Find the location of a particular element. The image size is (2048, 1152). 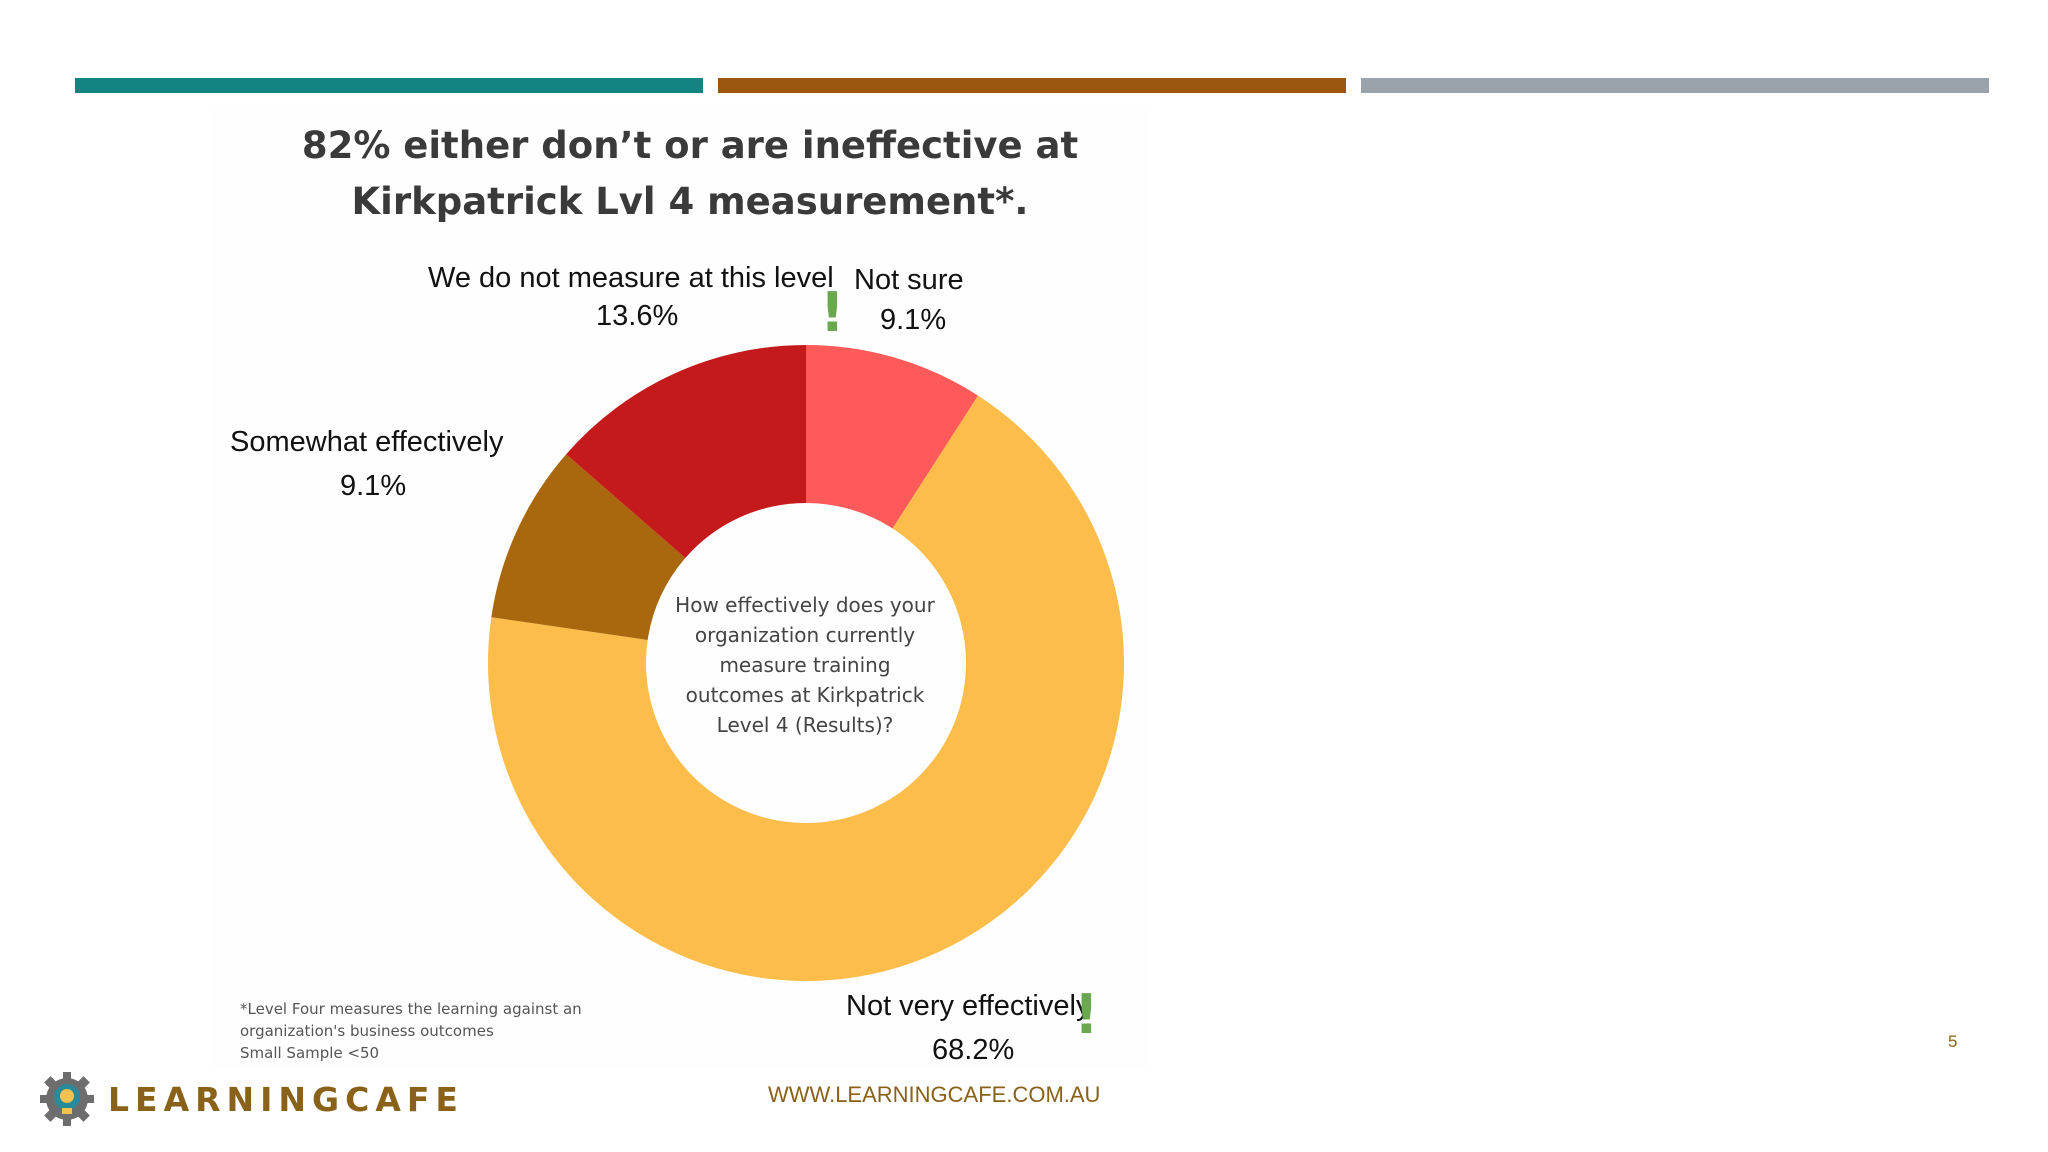

accent-bar-brown is located at coordinates (1032, 85).